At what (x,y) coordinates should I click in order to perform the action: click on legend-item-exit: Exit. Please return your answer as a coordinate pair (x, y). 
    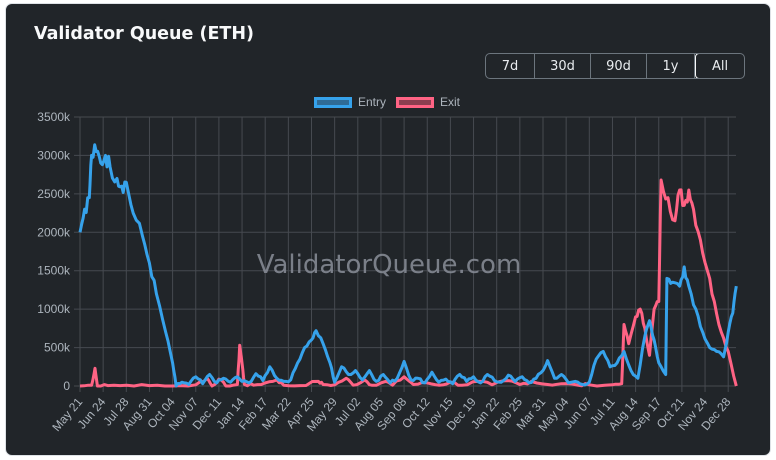
    Looking at the image, I should click on (428, 102).